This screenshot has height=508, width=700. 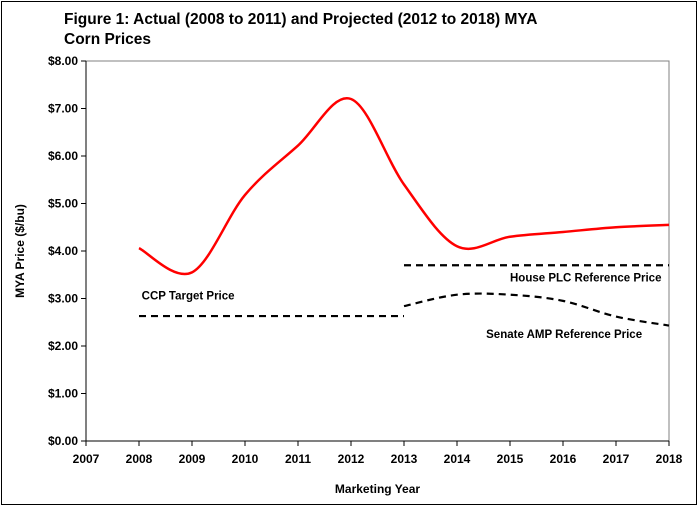 I want to click on x-tick-label: 2016, so click(x=563, y=459).